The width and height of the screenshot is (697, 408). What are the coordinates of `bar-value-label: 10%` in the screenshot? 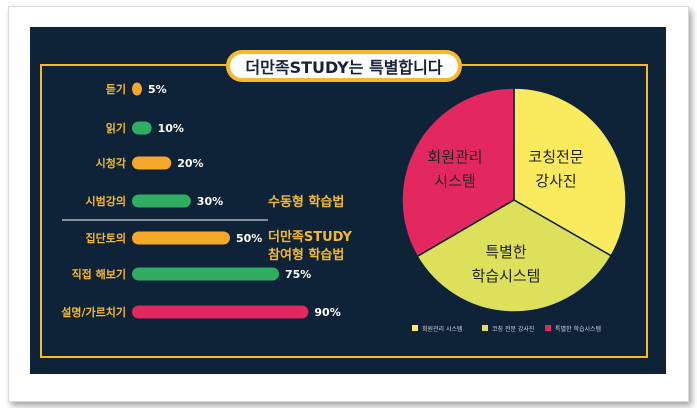 It's located at (171, 128).